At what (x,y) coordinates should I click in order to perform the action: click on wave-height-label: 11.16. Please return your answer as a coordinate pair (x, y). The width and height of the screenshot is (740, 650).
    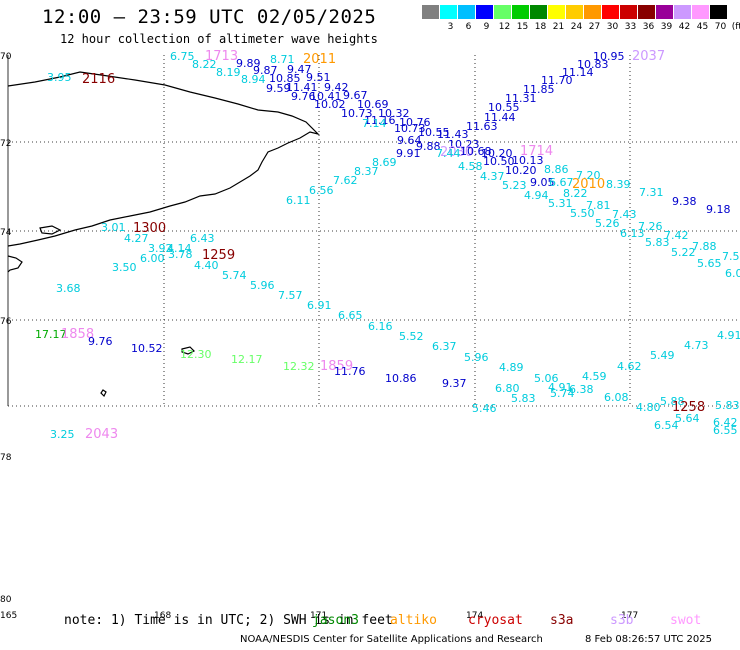
    Looking at the image, I should click on (380, 120).